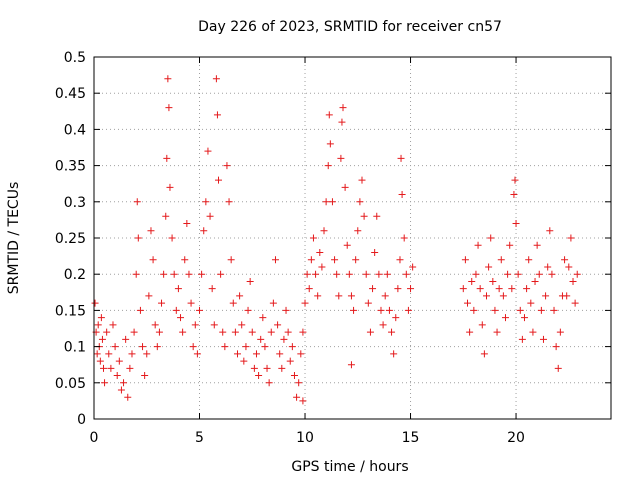 The height and width of the screenshot is (480, 640). Describe the element at coordinates (94, 438) in the screenshot. I see `x-tick-label: 0` at that location.